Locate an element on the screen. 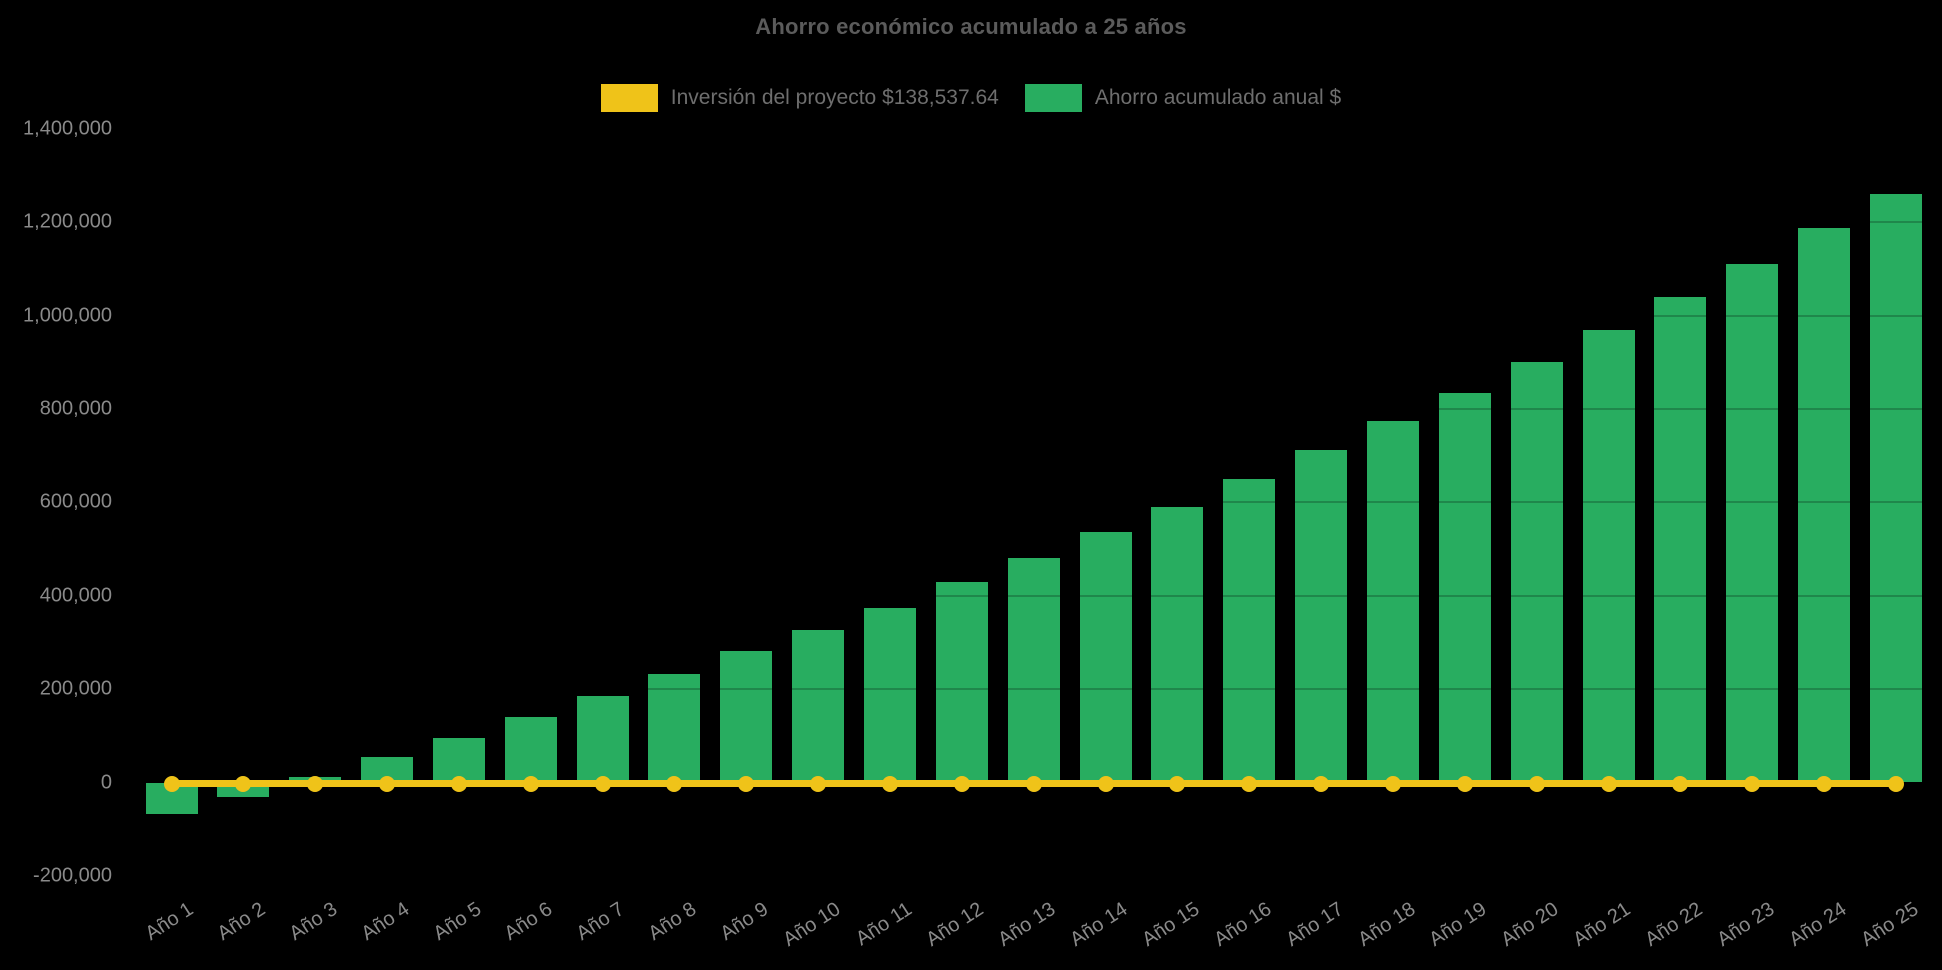 Image resolution: width=1942 pixels, height=970 pixels. legend-swatch-investment-icon is located at coordinates (629, 98).